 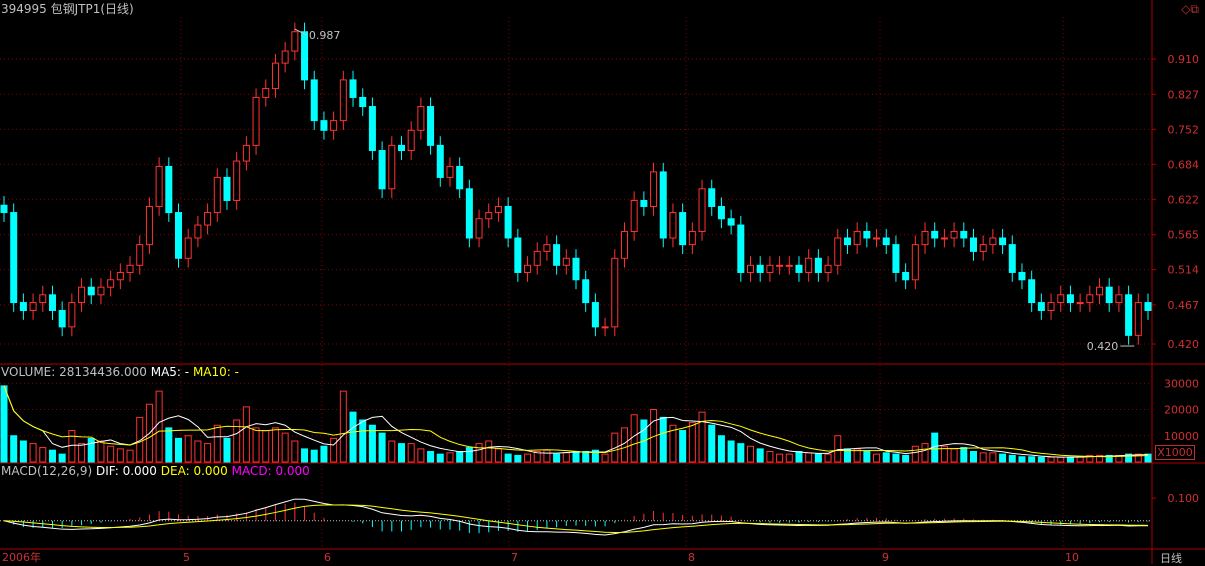 I want to click on window-controls: ◇⧉, so click(x=1190, y=9).